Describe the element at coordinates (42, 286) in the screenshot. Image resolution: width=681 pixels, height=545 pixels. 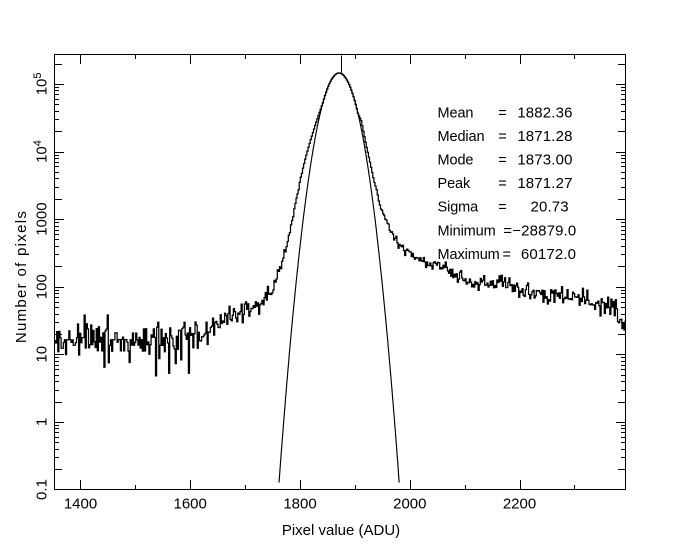
I see `svg-text: 100` at that location.